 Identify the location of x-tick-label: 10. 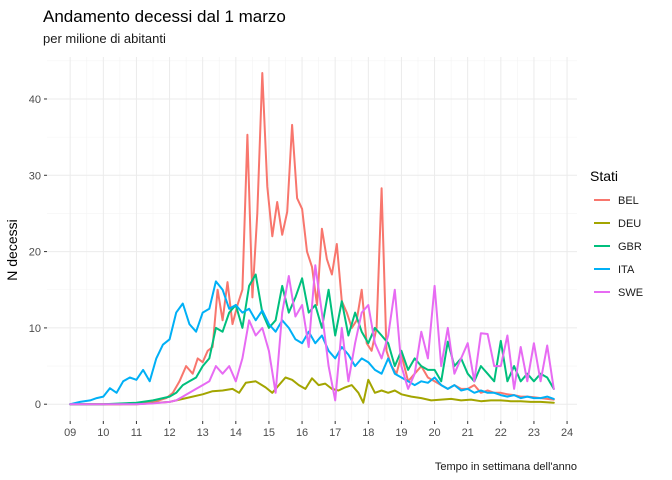
(103, 433).